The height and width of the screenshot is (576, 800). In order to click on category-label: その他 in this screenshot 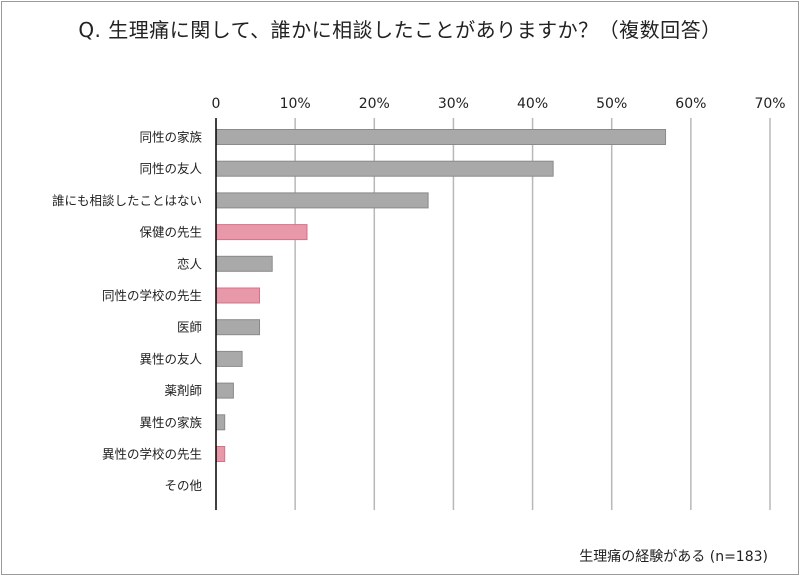, I will do `click(183, 485)`.